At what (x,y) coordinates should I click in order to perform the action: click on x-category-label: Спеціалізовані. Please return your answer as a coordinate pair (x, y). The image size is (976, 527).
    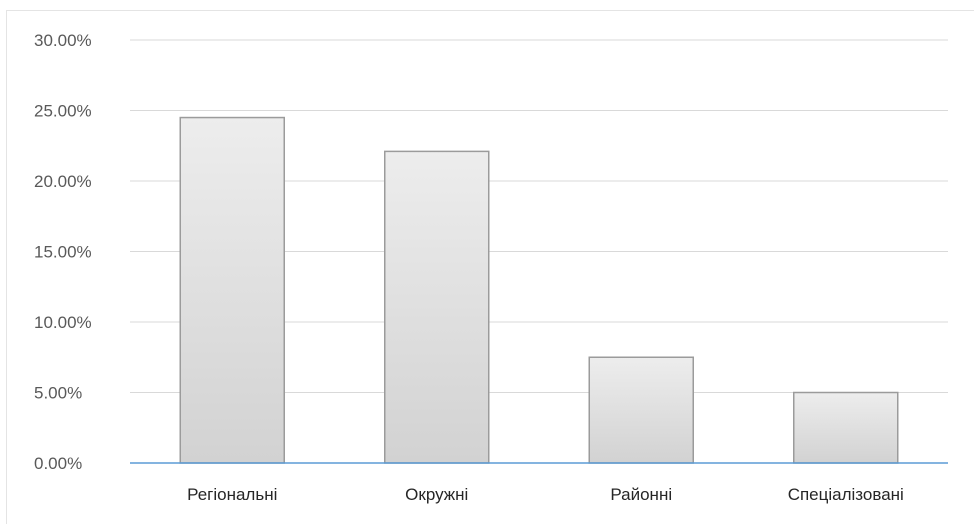
    Looking at the image, I should click on (846, 494).